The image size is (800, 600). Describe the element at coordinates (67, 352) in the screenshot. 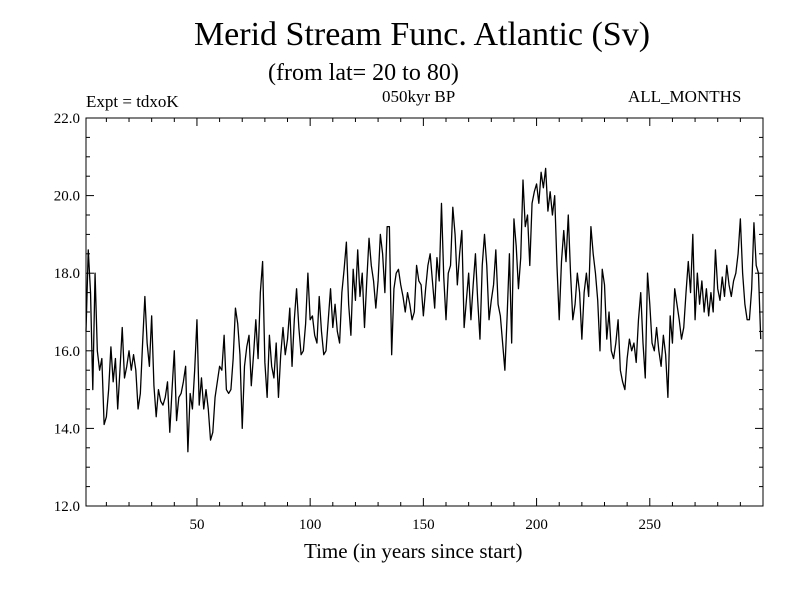

I see `y-tick-label: 16.0` at that location.